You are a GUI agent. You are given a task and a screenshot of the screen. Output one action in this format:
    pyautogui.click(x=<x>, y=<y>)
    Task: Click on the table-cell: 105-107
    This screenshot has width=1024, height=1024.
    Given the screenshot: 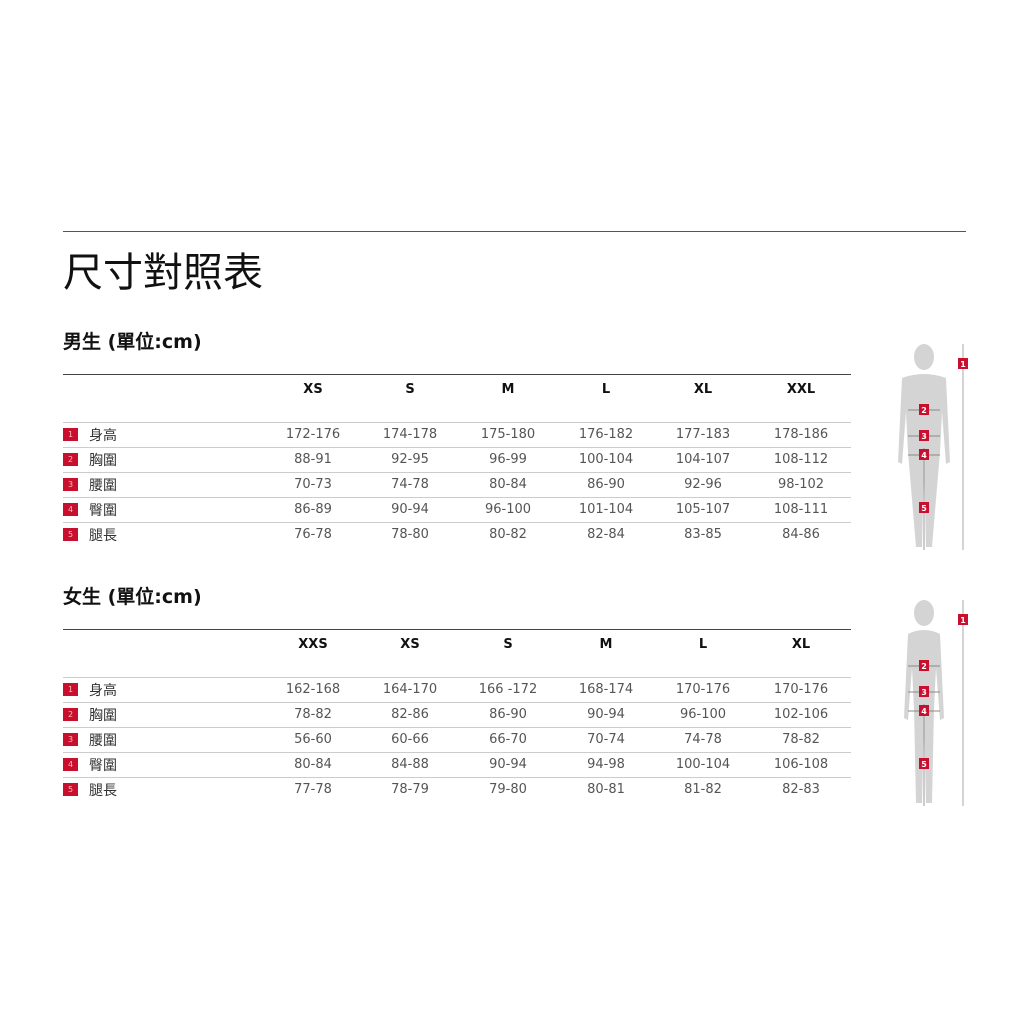 What is the action you would take?
    pyautogui.click(x=703, y=509)
    